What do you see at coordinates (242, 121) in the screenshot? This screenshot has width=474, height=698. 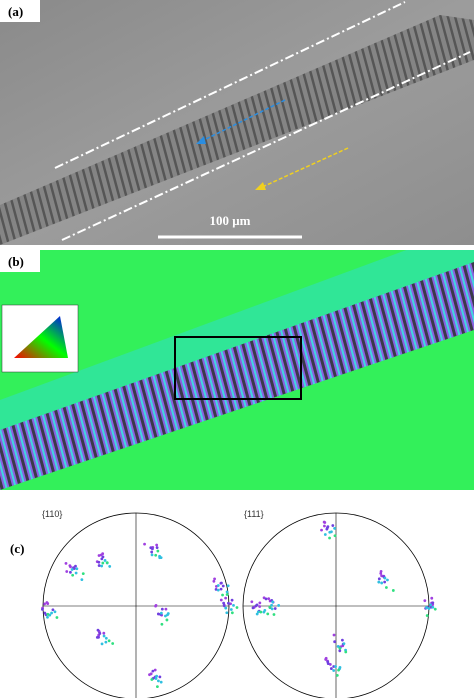 I see `arrow-blue` at bounding box center [242, 121].